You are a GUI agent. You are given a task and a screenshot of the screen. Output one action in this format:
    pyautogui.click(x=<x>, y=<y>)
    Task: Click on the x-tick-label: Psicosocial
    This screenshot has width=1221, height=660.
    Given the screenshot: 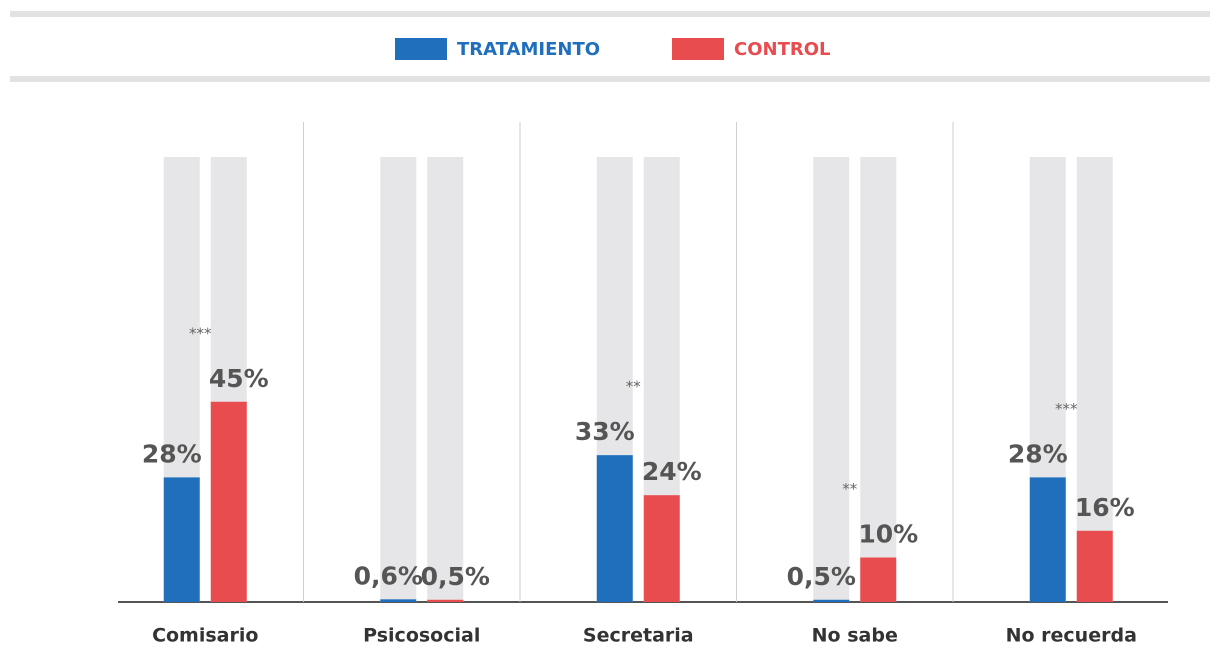 What is the action you would take?
    pyautogui.click(x=421, y=636)
    